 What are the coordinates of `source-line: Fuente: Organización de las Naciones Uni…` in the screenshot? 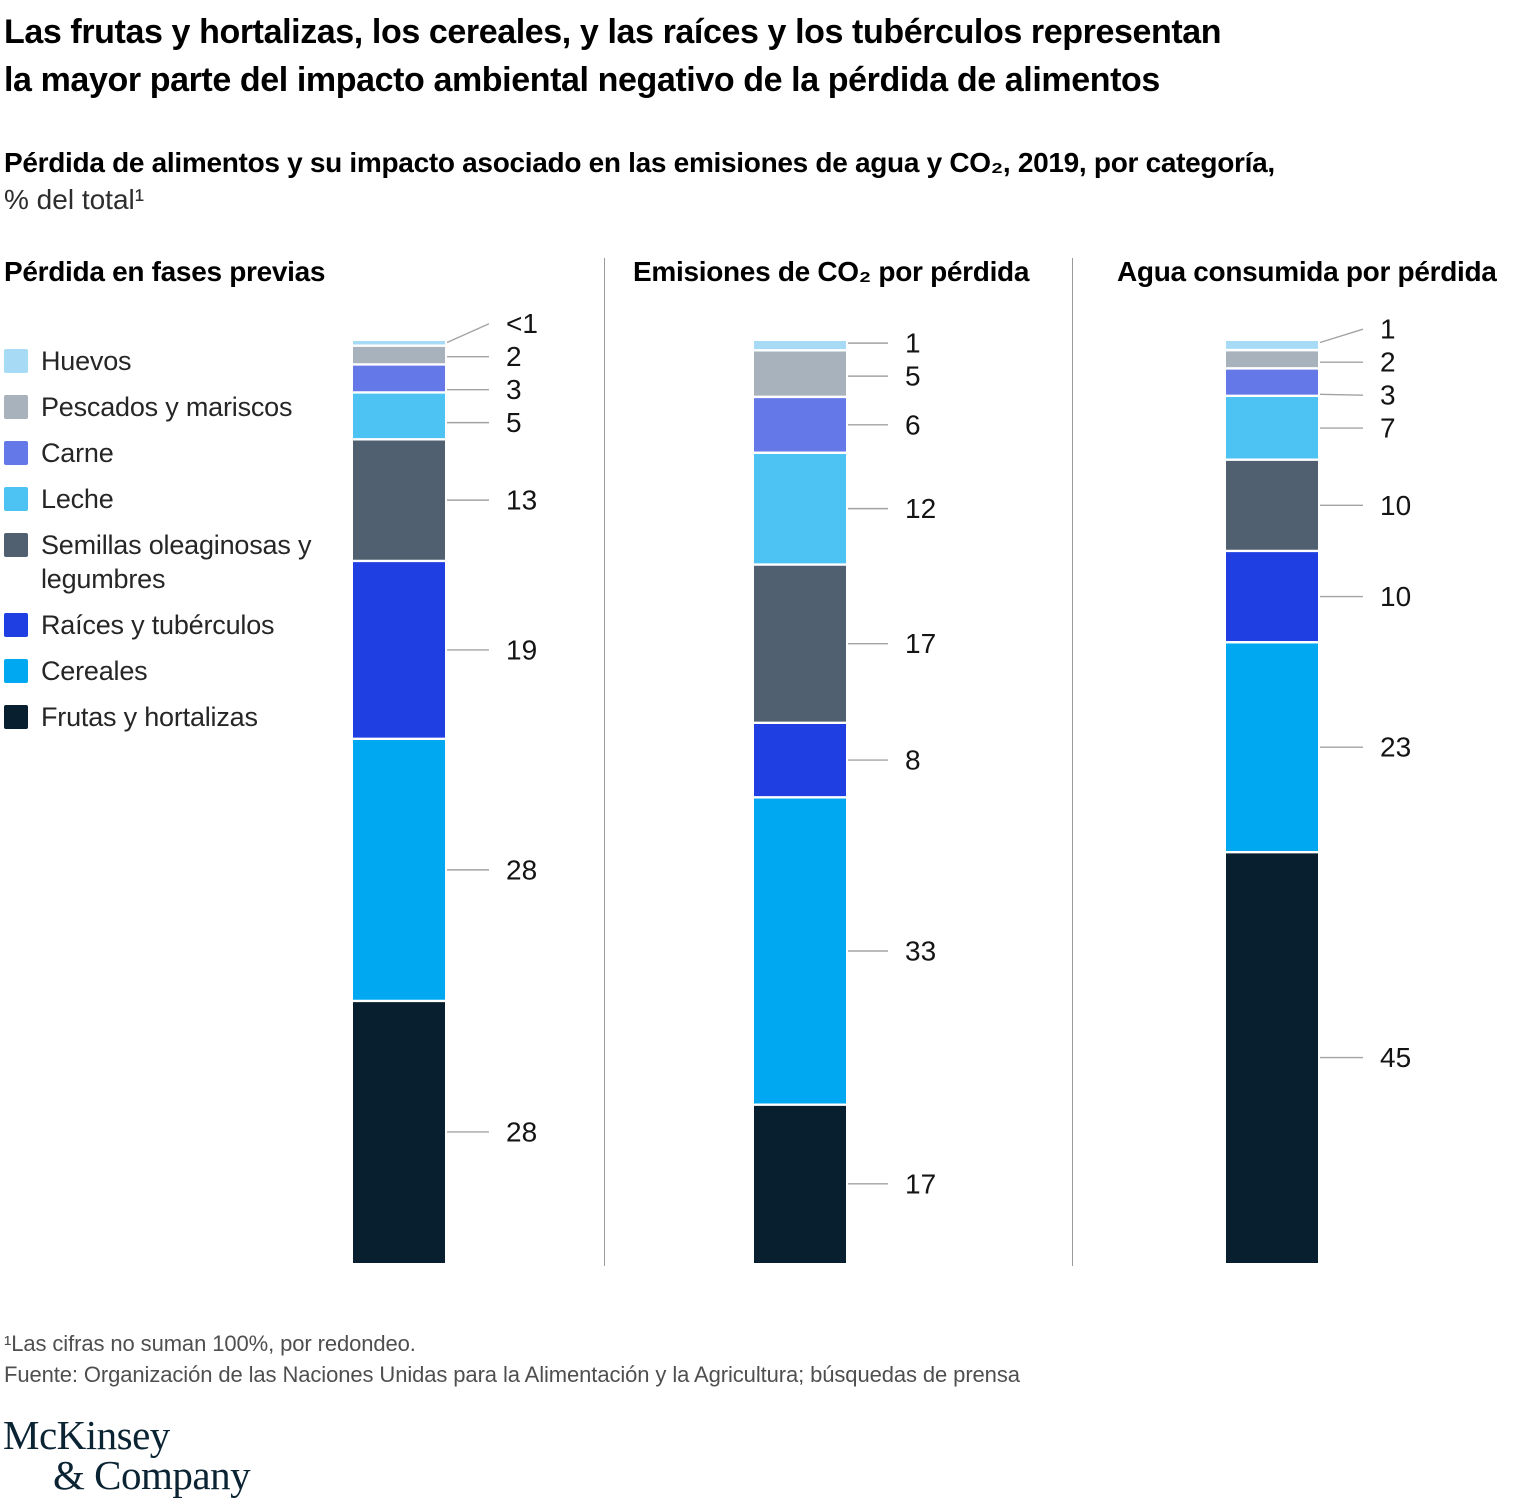 It's located at (512, 1374).